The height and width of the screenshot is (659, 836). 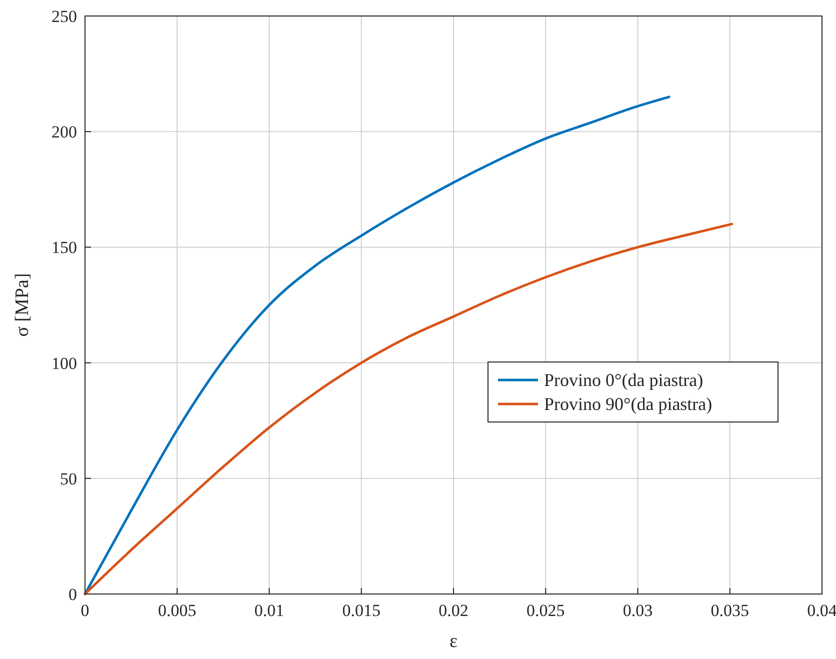 What do you see at coordinates (729, 610) in the screenshot?
I see `x-tick-label: 0.035` at bounding box center [729, 610].